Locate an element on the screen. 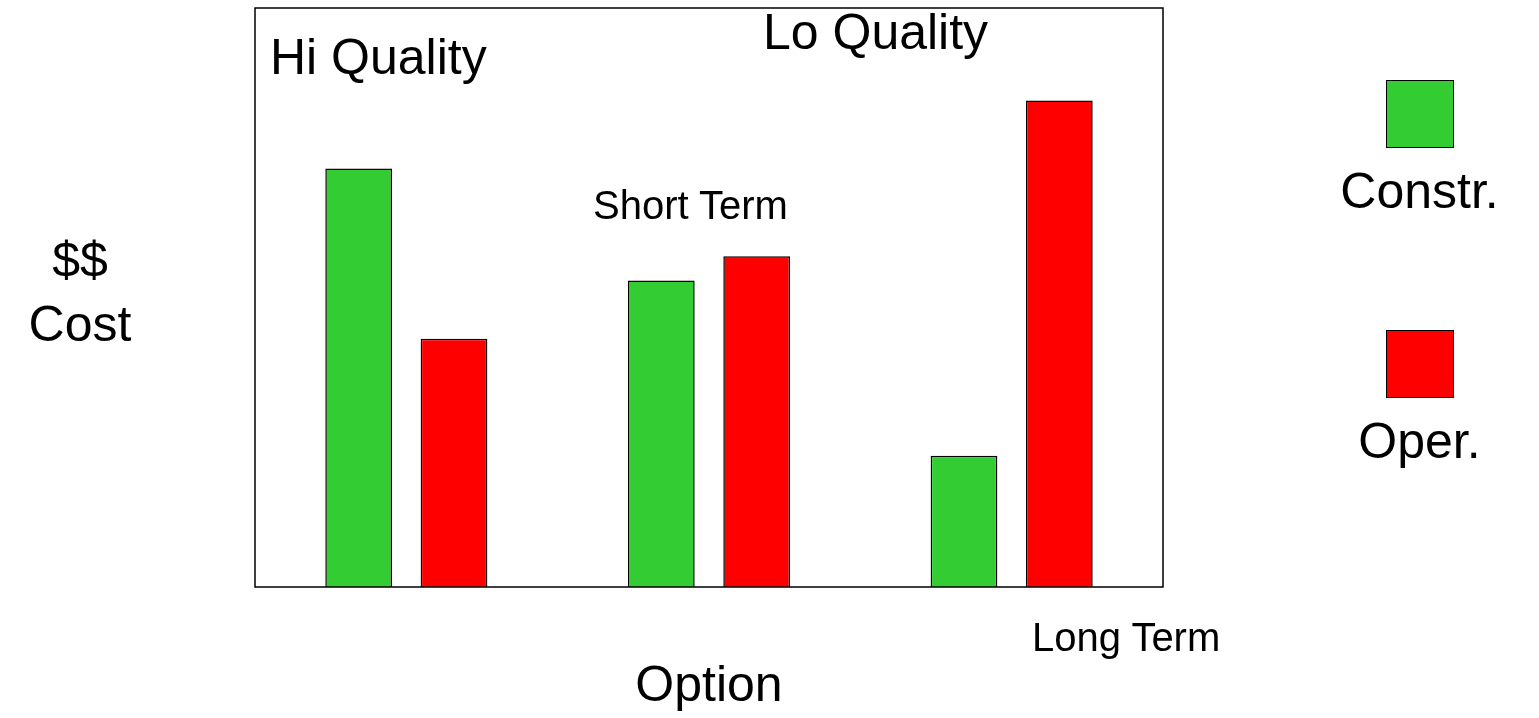  x-axis-title: Option is located at coordinates (709, 684).